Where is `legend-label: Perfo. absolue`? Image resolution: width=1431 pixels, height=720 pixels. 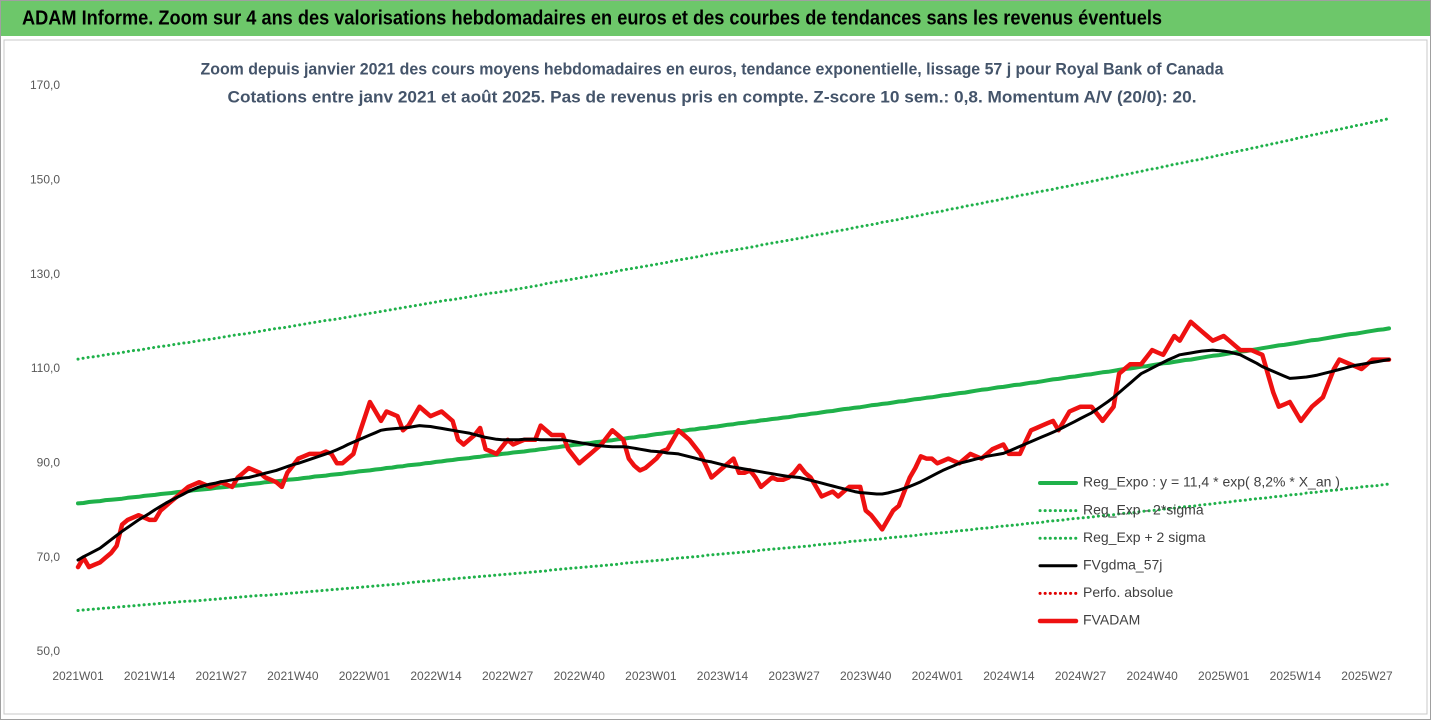
legend-label: Perfo. absolue is located at coordinates (1128, 592).